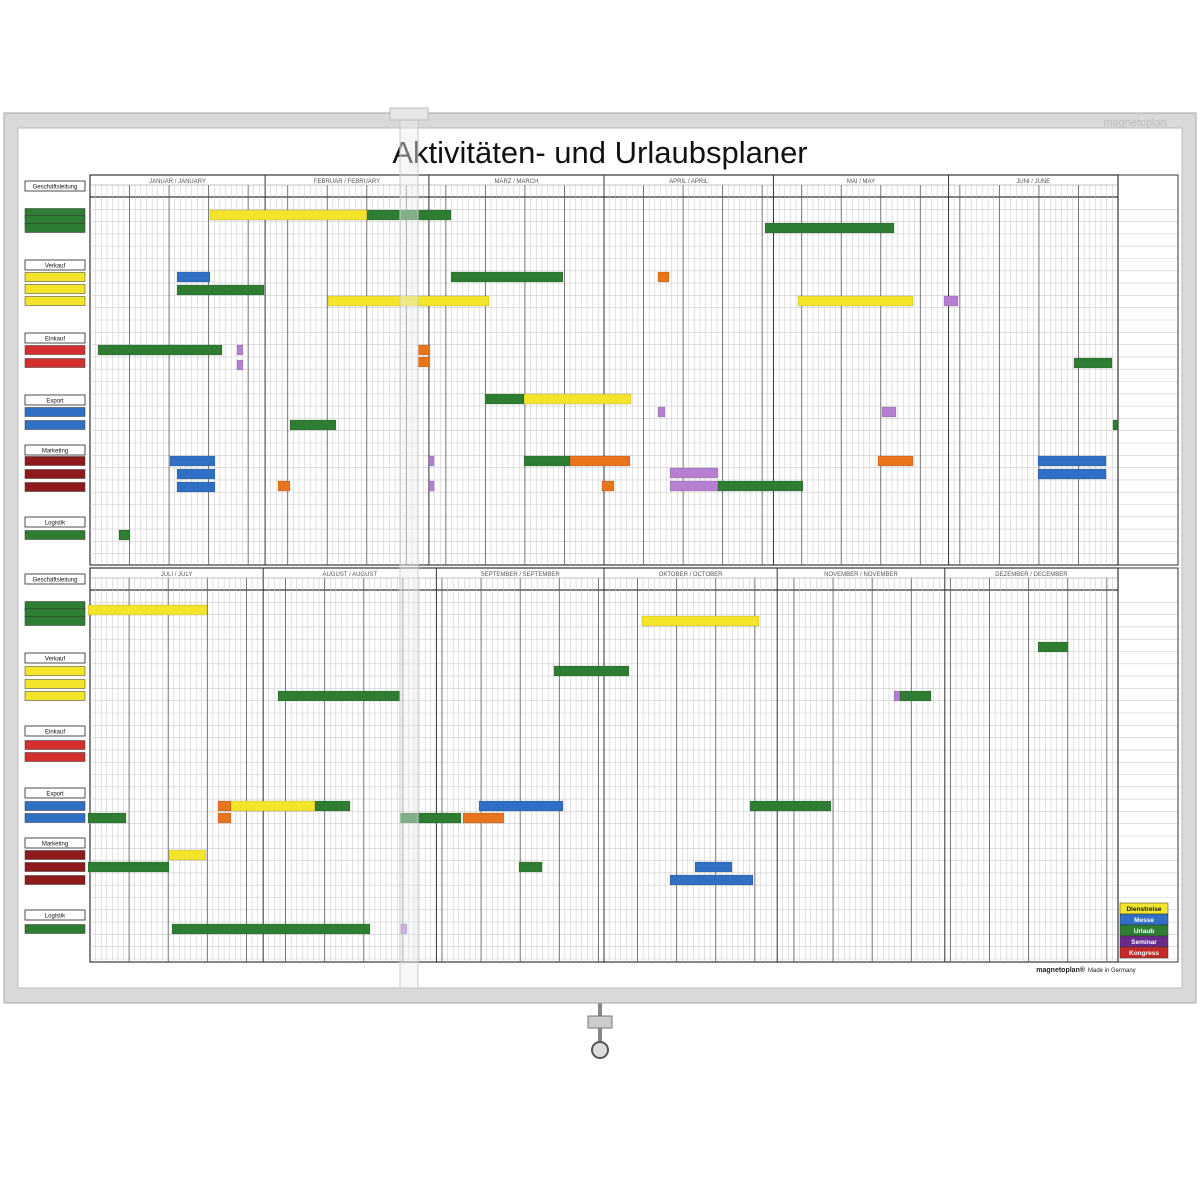 Image resolution: width=1200 pixels, height=1200 pixels. Describe the element at coordinates (1148, 765) in the screenshot. I see `side-column` at that location.